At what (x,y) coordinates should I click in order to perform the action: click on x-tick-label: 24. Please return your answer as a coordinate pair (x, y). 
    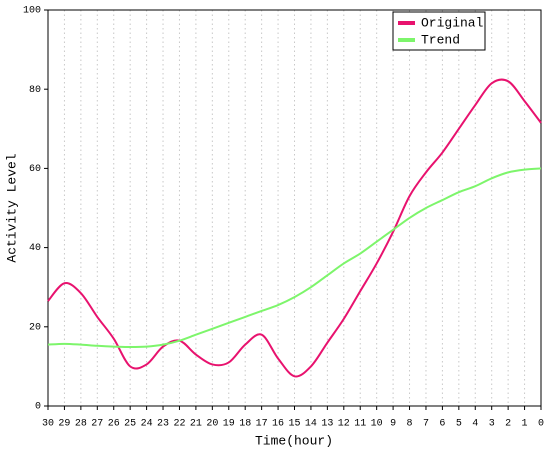
    Looking at the image, I should click on (147, 424).